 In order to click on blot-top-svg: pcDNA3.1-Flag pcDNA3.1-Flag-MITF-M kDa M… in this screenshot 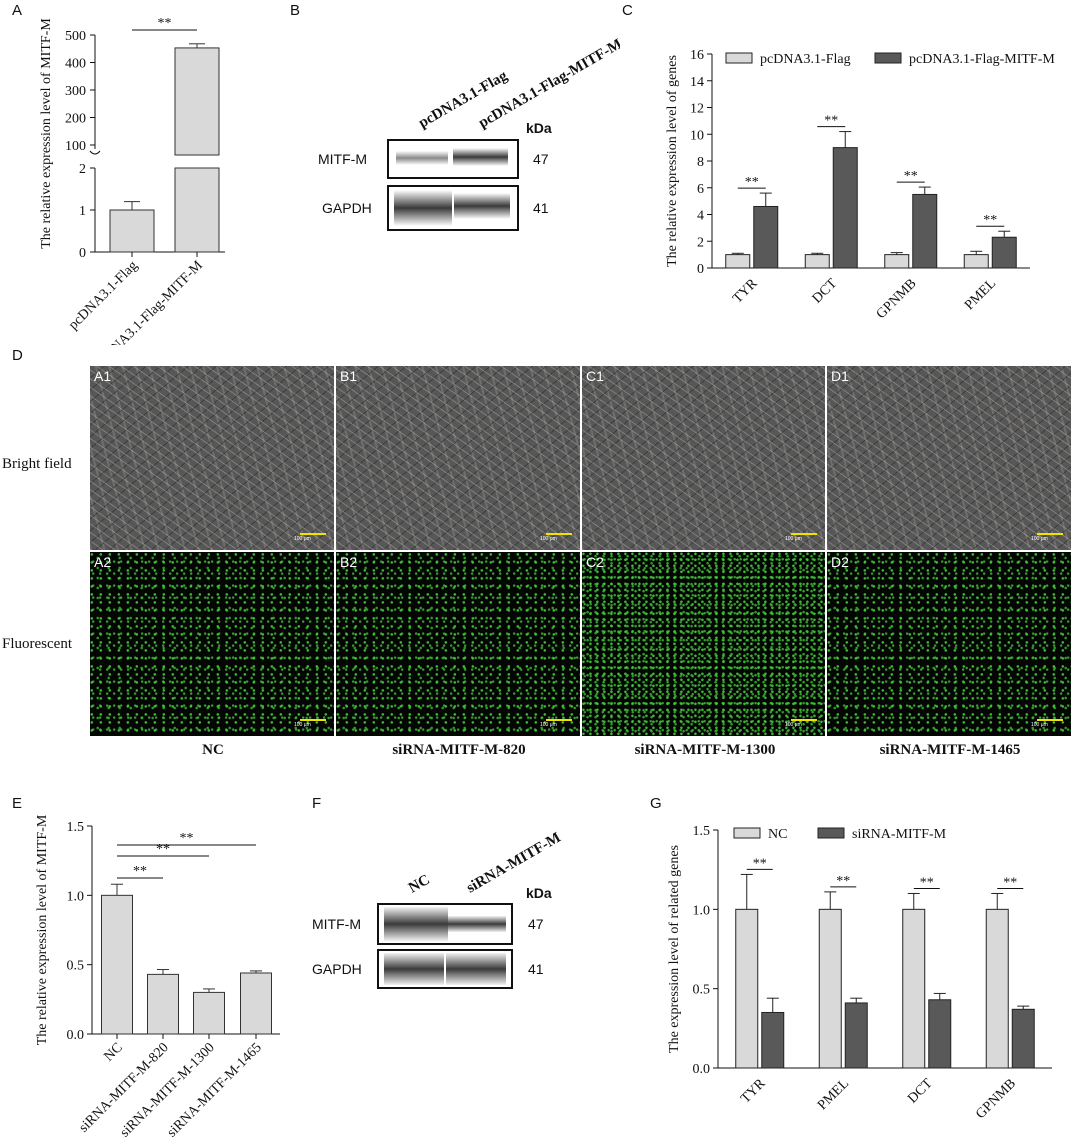, I will do `click(469, 133)`.